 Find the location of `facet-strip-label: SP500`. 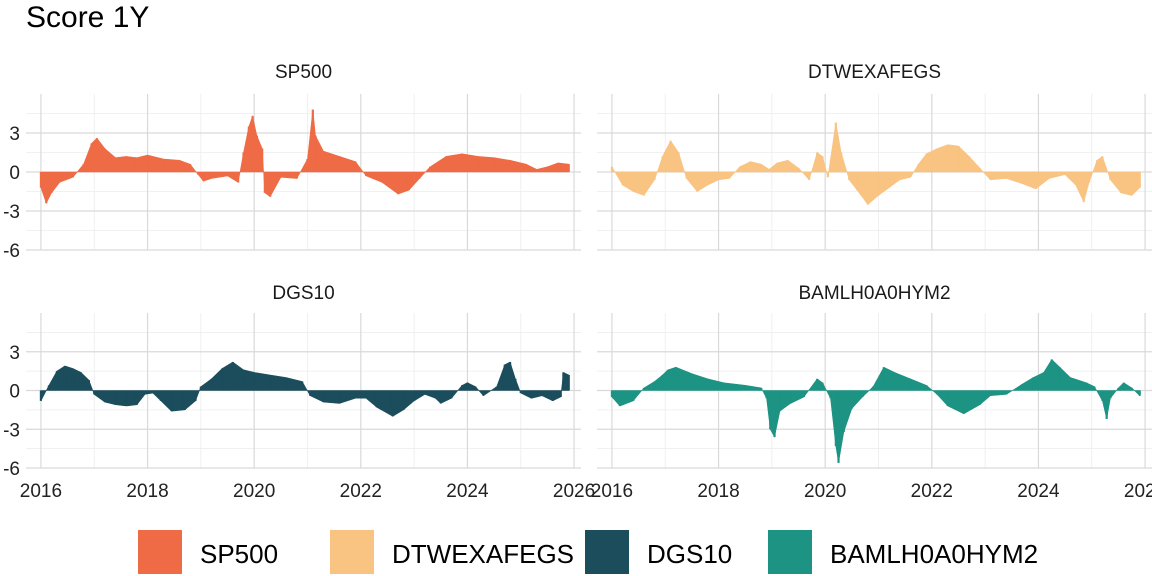

facet-strip-label: SP500 is located at coordinates (303, 72).